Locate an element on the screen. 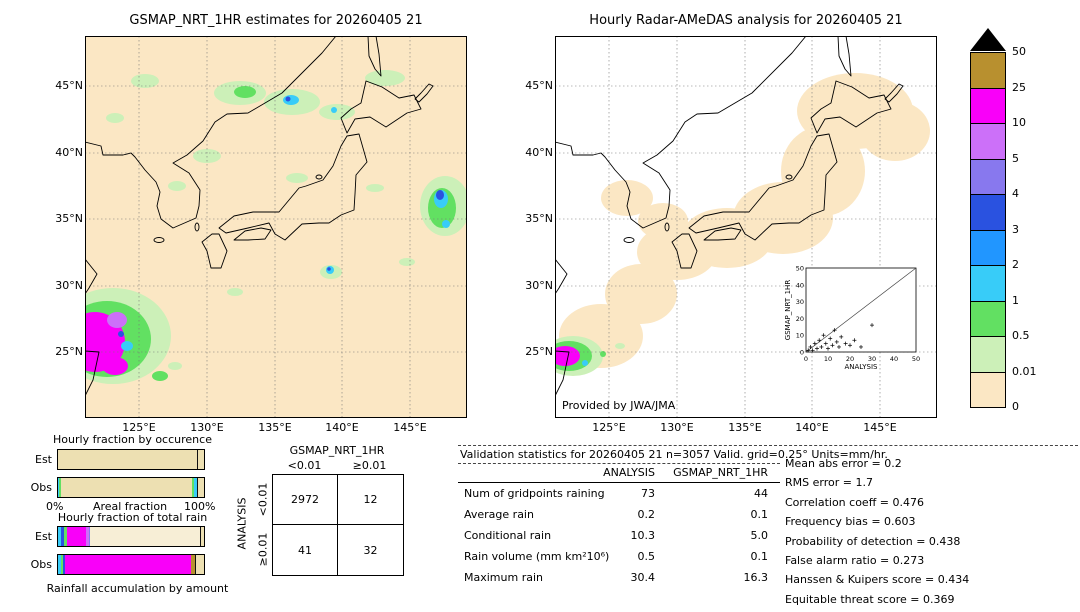 This screenshot has width=1080, height=612. lat-label: 40°N is located at coordinates (539, 152).